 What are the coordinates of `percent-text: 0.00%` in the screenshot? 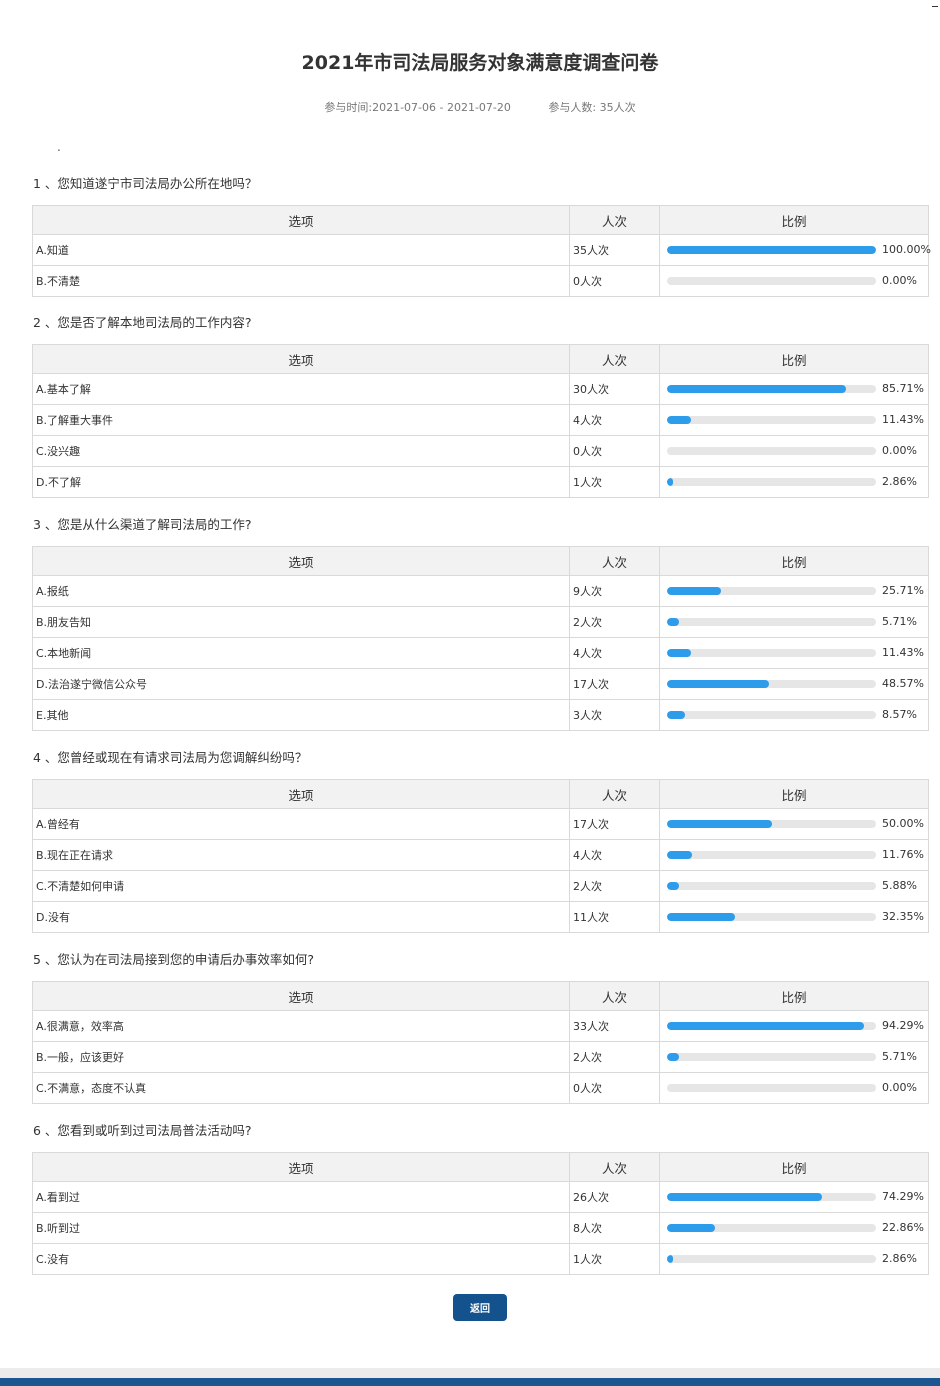 It's located at (899, 450).